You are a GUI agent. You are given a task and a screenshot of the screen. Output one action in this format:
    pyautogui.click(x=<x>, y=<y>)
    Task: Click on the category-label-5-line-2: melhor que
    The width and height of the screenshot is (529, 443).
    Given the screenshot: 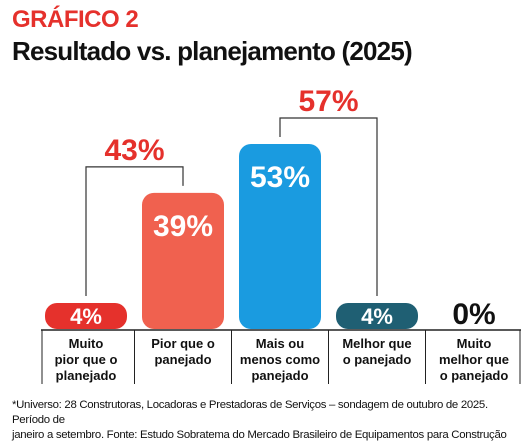 What is the action you would take?
    pyautogui.click(x=474, y=359)
    